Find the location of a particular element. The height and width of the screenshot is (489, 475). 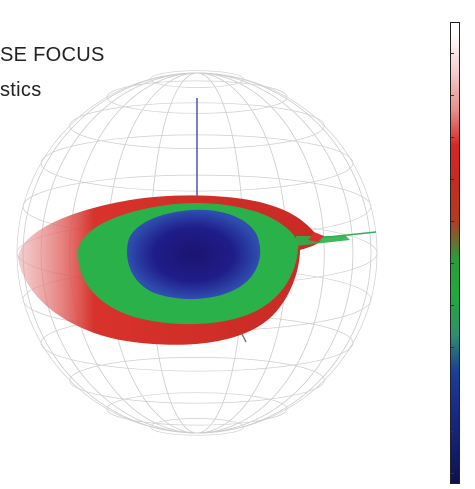

color-scale-bar is located at coordinates (455, 253).